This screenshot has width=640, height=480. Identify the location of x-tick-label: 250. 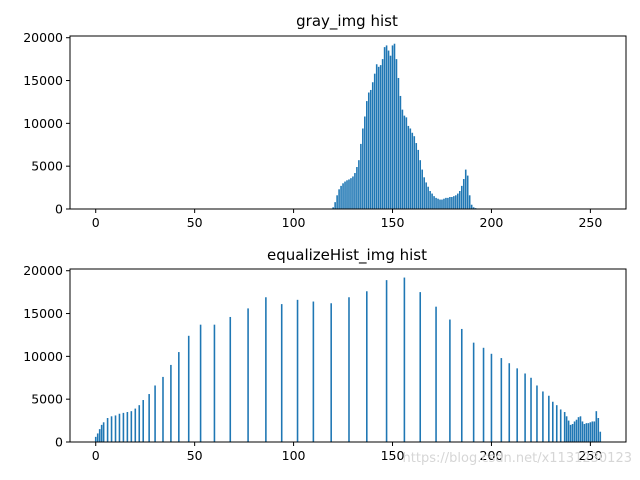
(590, 455).